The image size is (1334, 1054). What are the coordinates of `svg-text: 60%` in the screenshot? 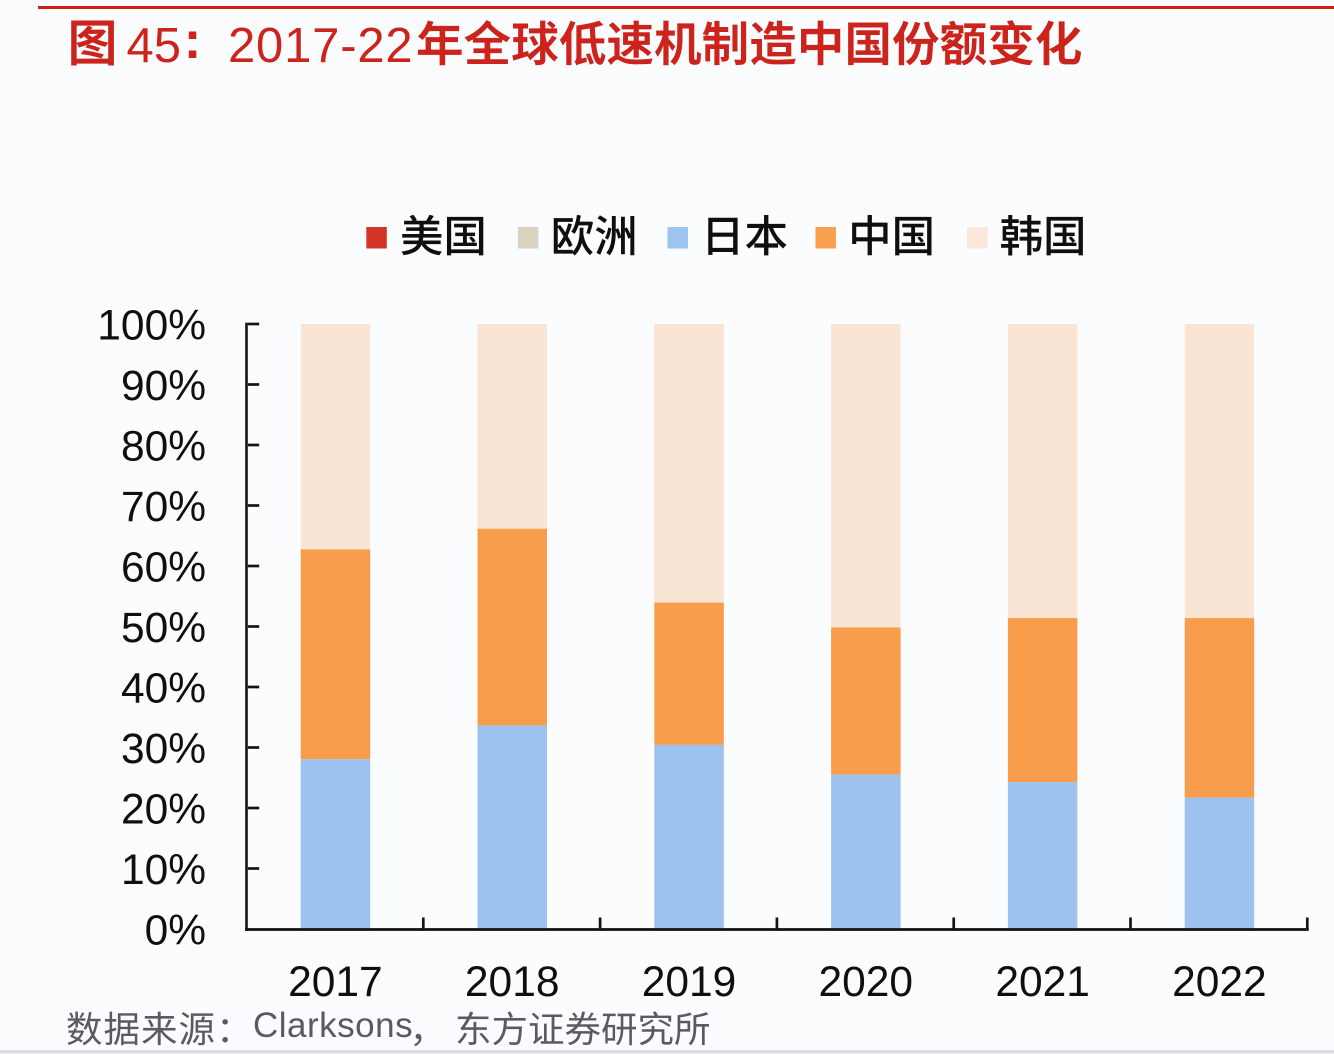 It's located at (163, 568).